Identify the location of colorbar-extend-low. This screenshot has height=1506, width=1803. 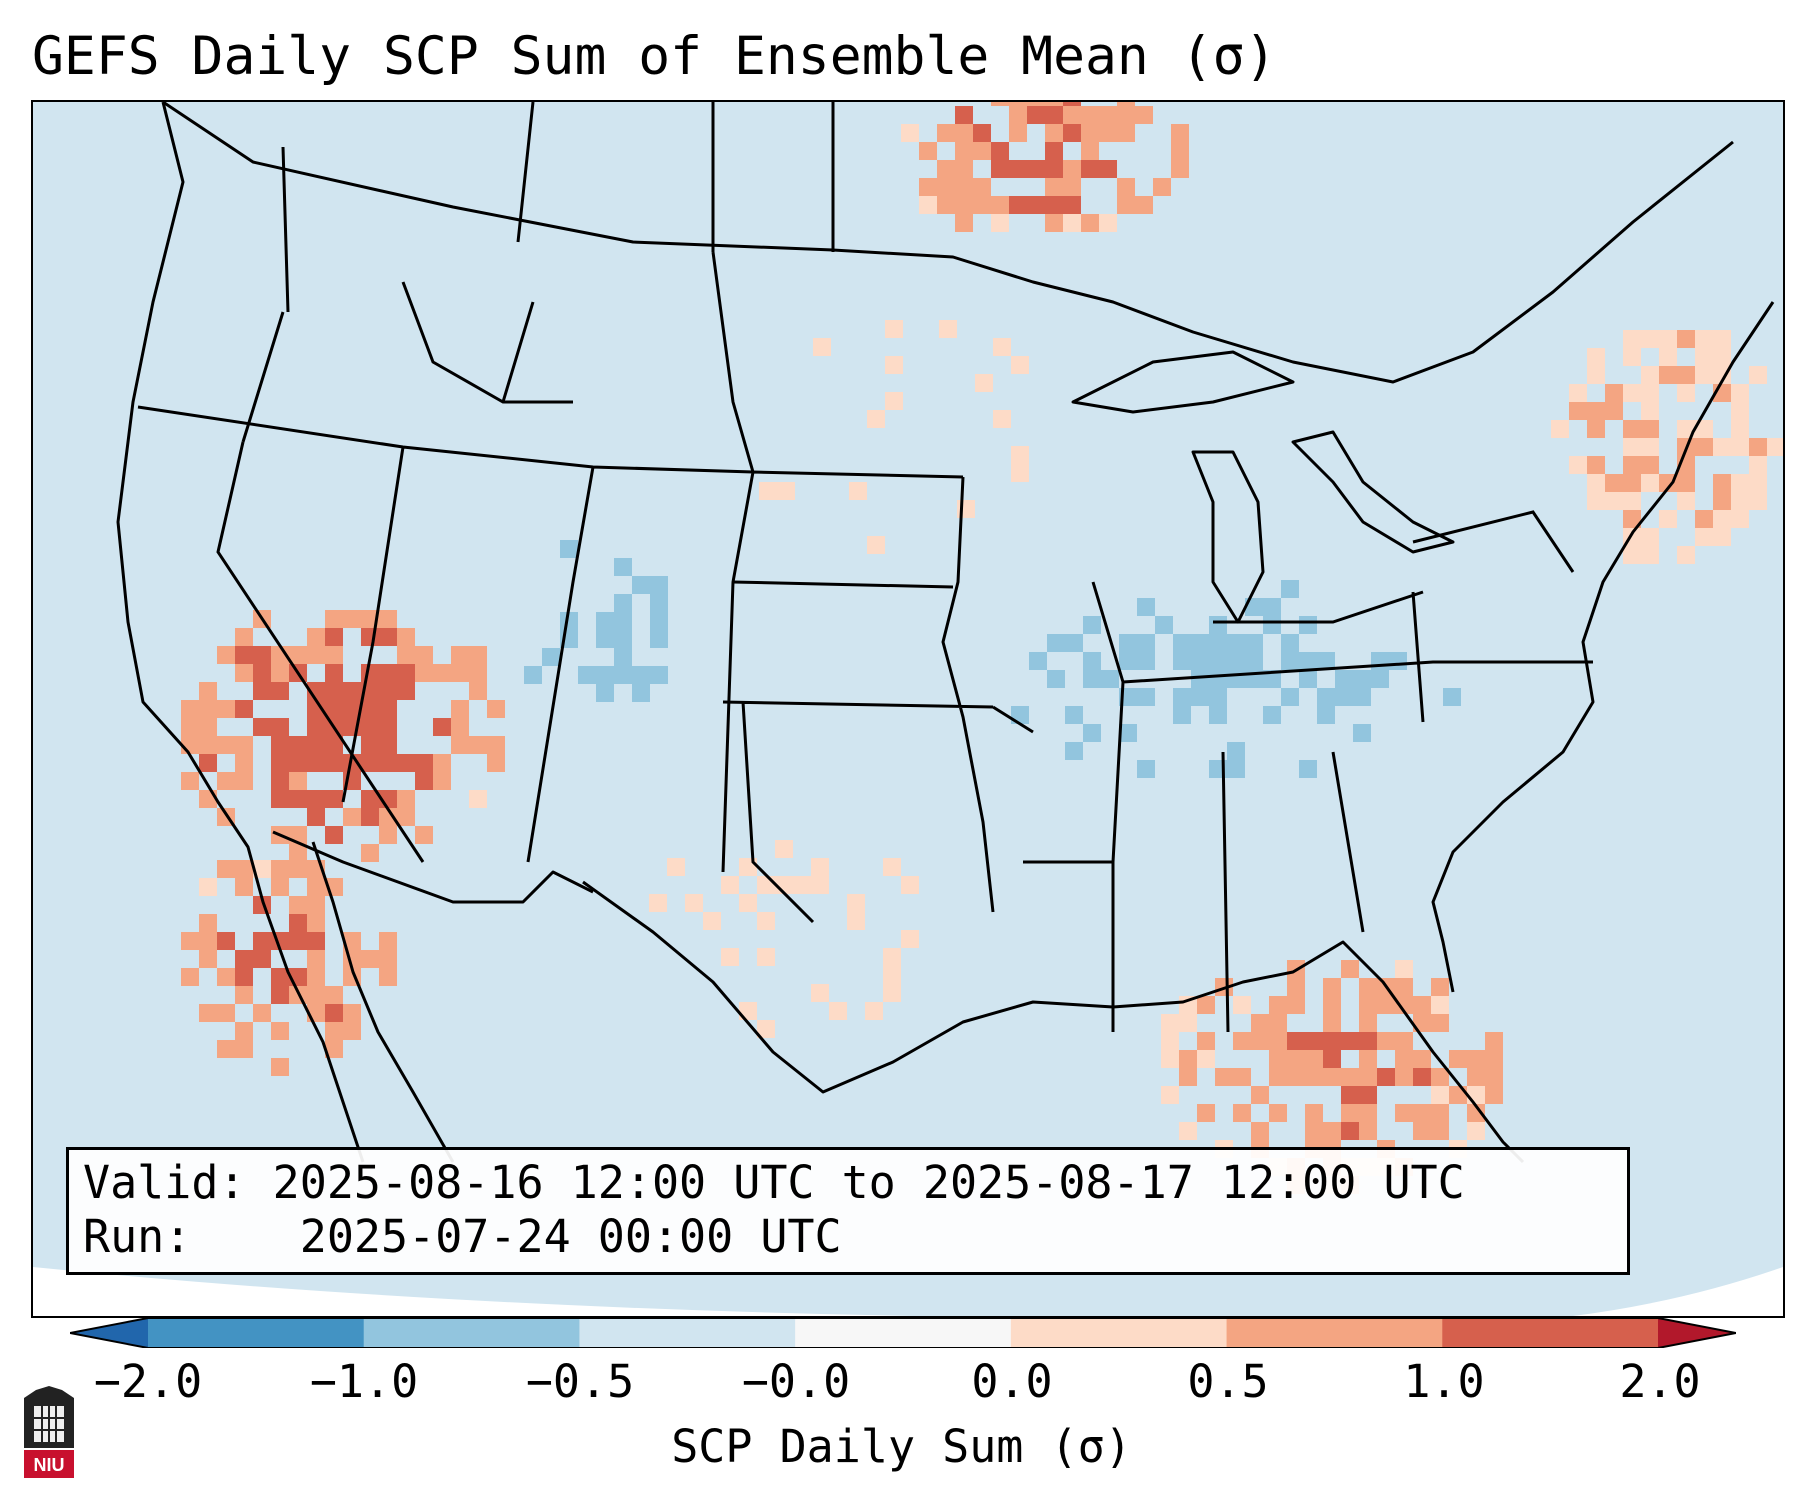
(109, 1333).